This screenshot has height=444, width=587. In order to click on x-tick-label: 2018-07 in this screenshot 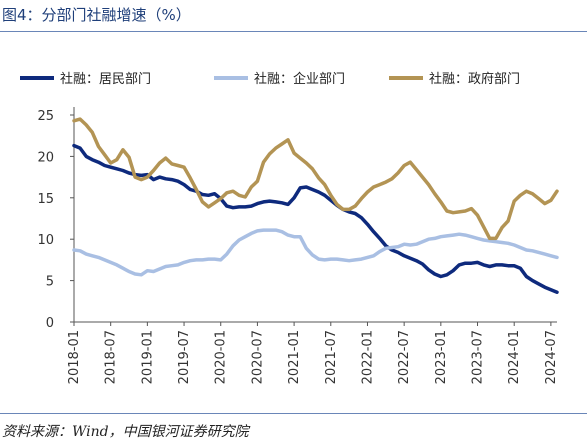, I will do `click(111, 357)`.